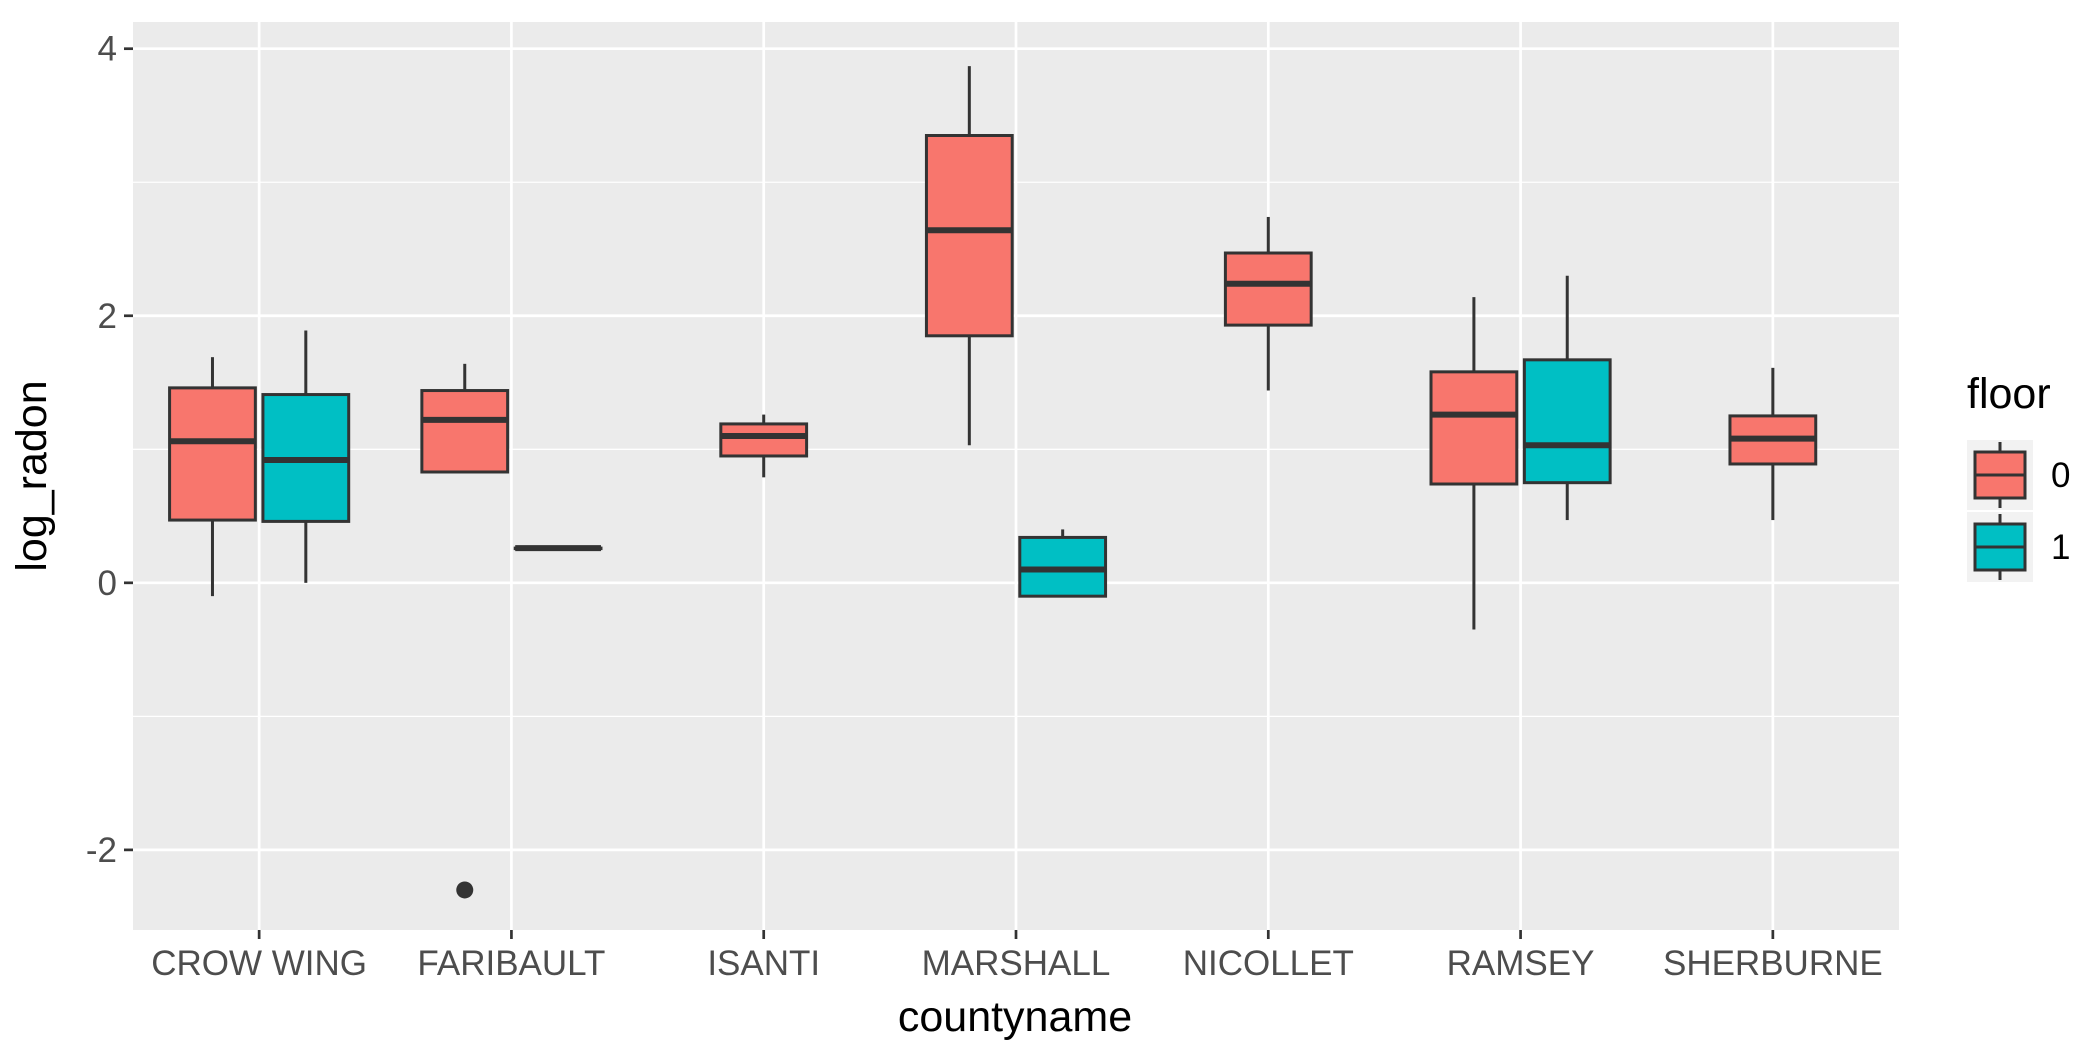 This screenshot has width=2100, height=1050. I want to click on x-tick-label: ISANTI, so click(763, 963).